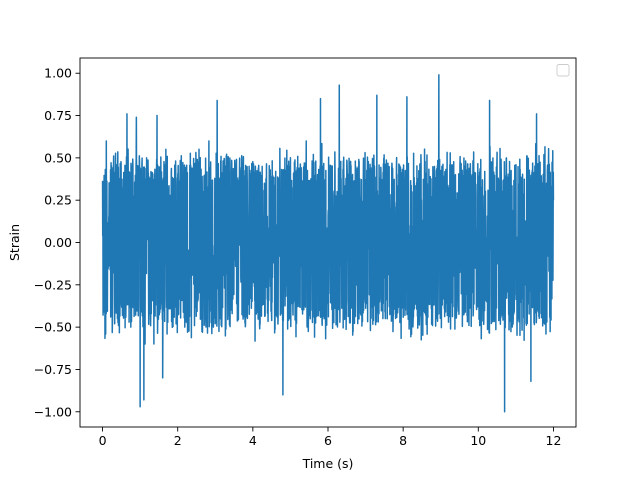 Image resolution: width=640 pixels, height=480 pixels. I want to click on y-tick-label: −0.25, so click(53, 284).